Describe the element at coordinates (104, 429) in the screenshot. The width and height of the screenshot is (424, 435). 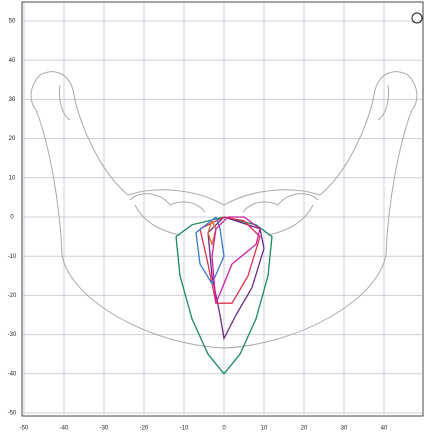
I see `x-tick-label: -30` at that location.